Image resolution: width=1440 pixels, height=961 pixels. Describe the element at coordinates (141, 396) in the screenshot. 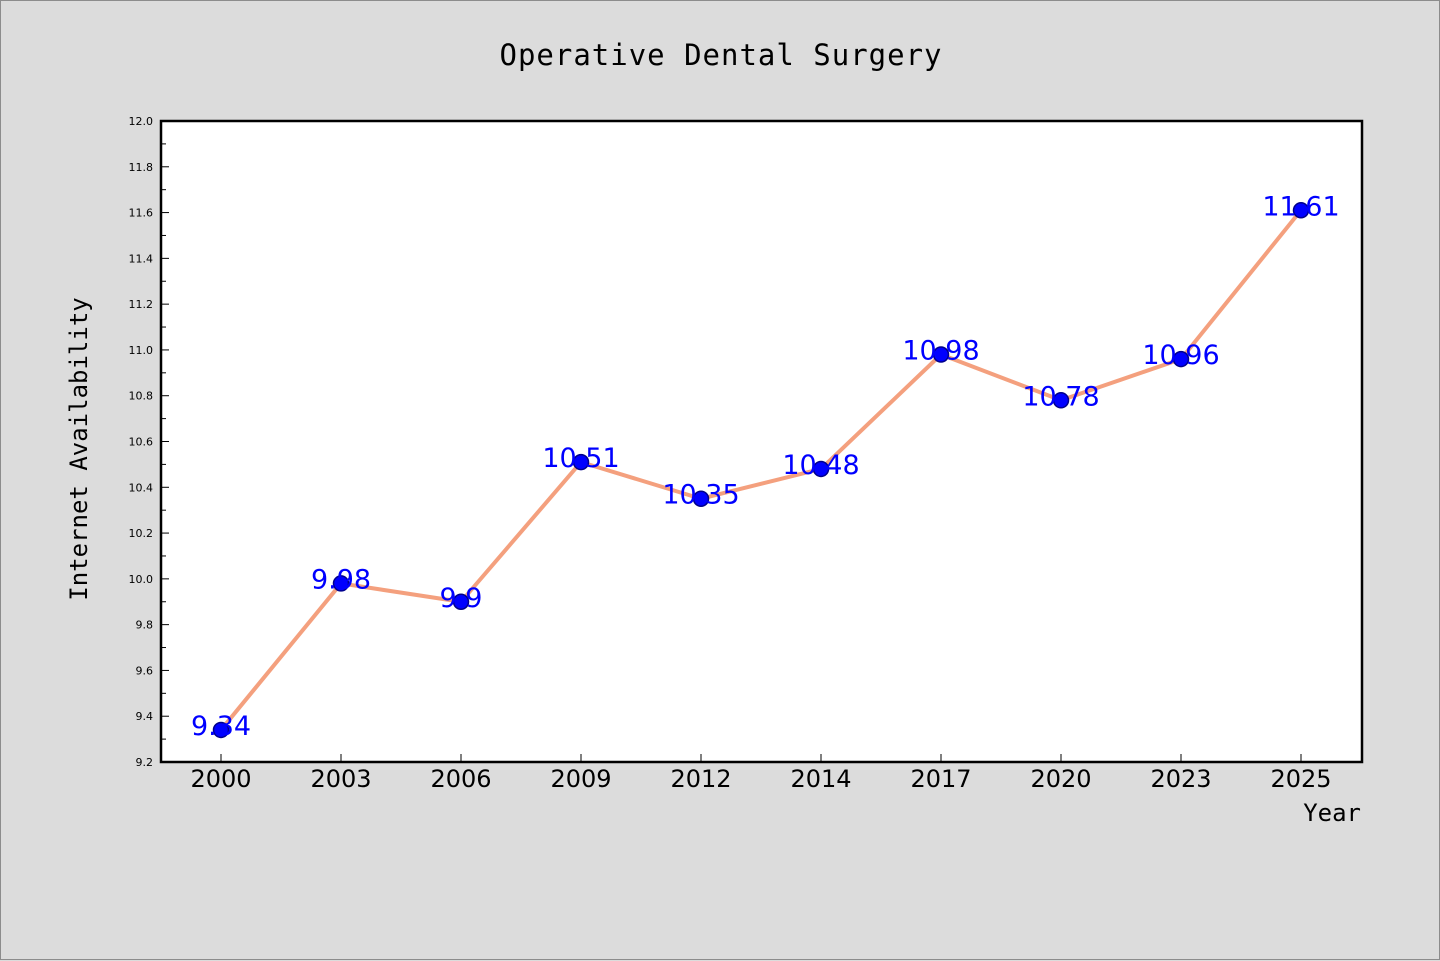

I see `y-tick-label: 10.8` at that location.